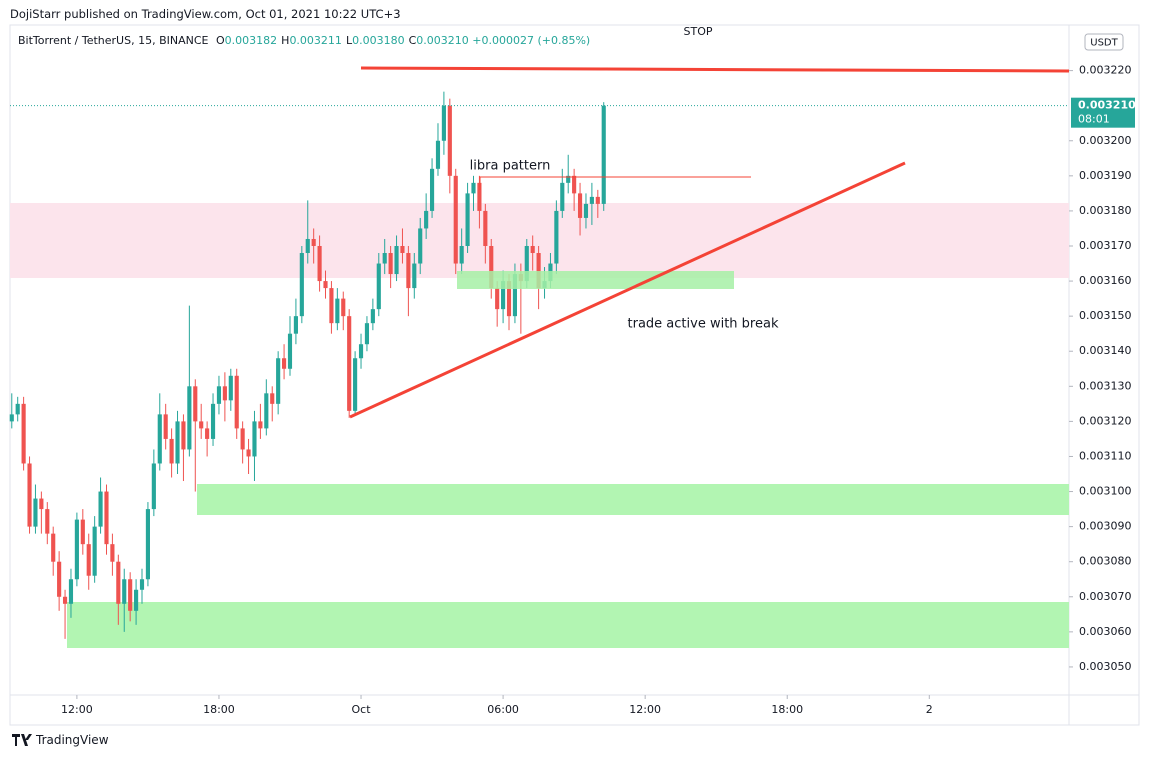 The width and height of the screenshot is (1149, 759). Describe the element at coordinates (442, 40) in the screenshot. I see `ohlc-value: 0.003210` at that location.